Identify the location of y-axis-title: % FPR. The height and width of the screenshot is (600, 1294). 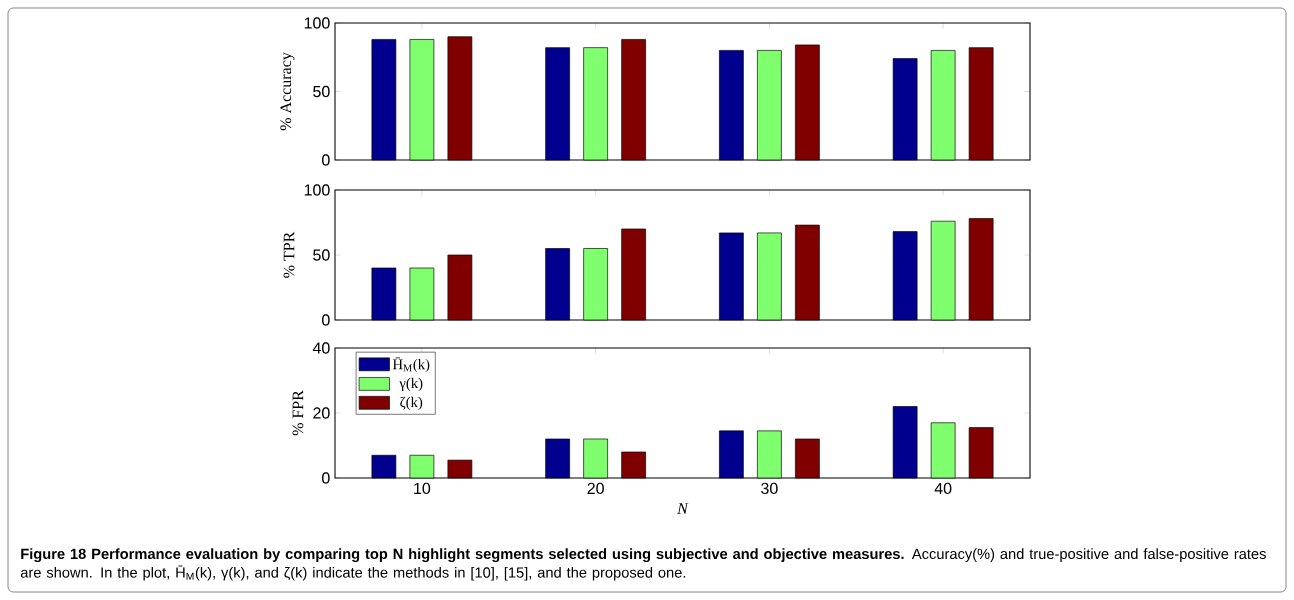
(298, 413).